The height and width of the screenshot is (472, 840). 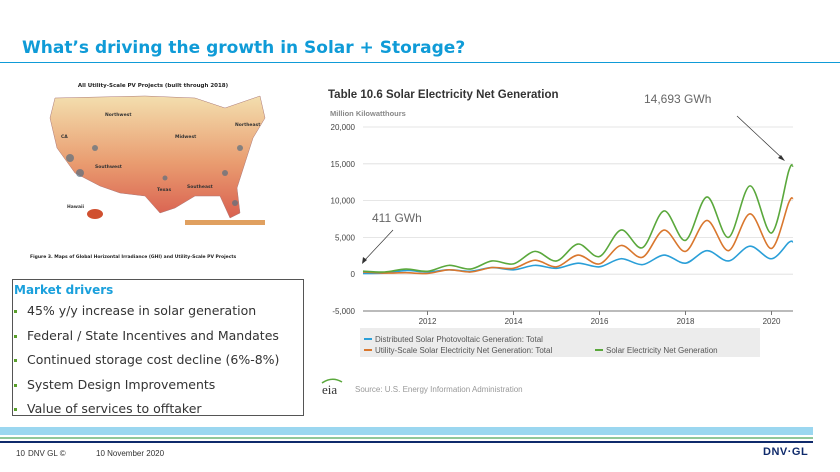 I want to click on page-number: 10, so click(x=20, y=453).